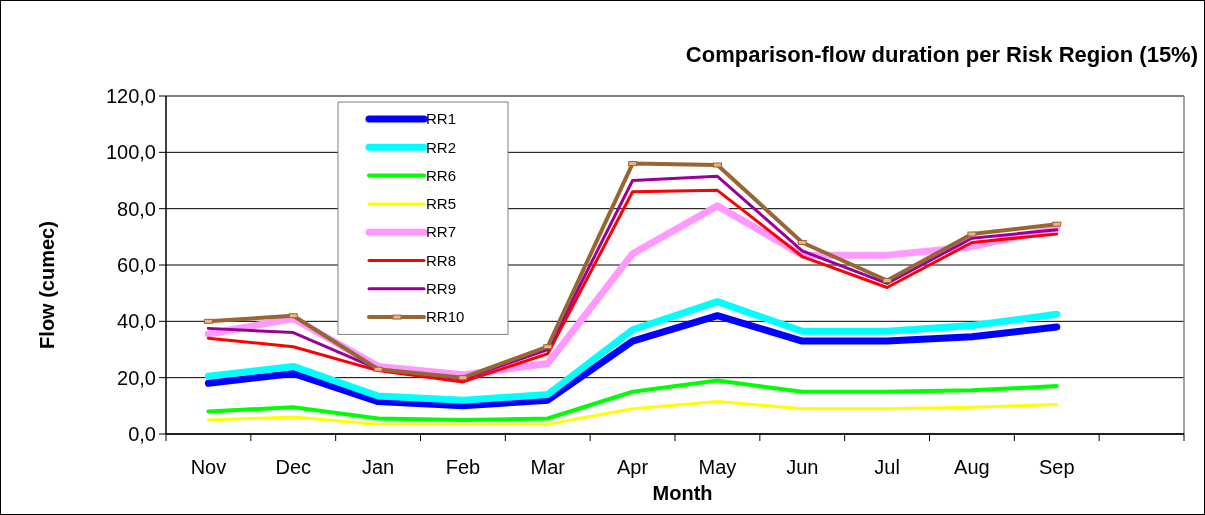  Describe the element at coordinates (887, 467) in the screenshot. I see `x-tick-label: Jul` at that location.